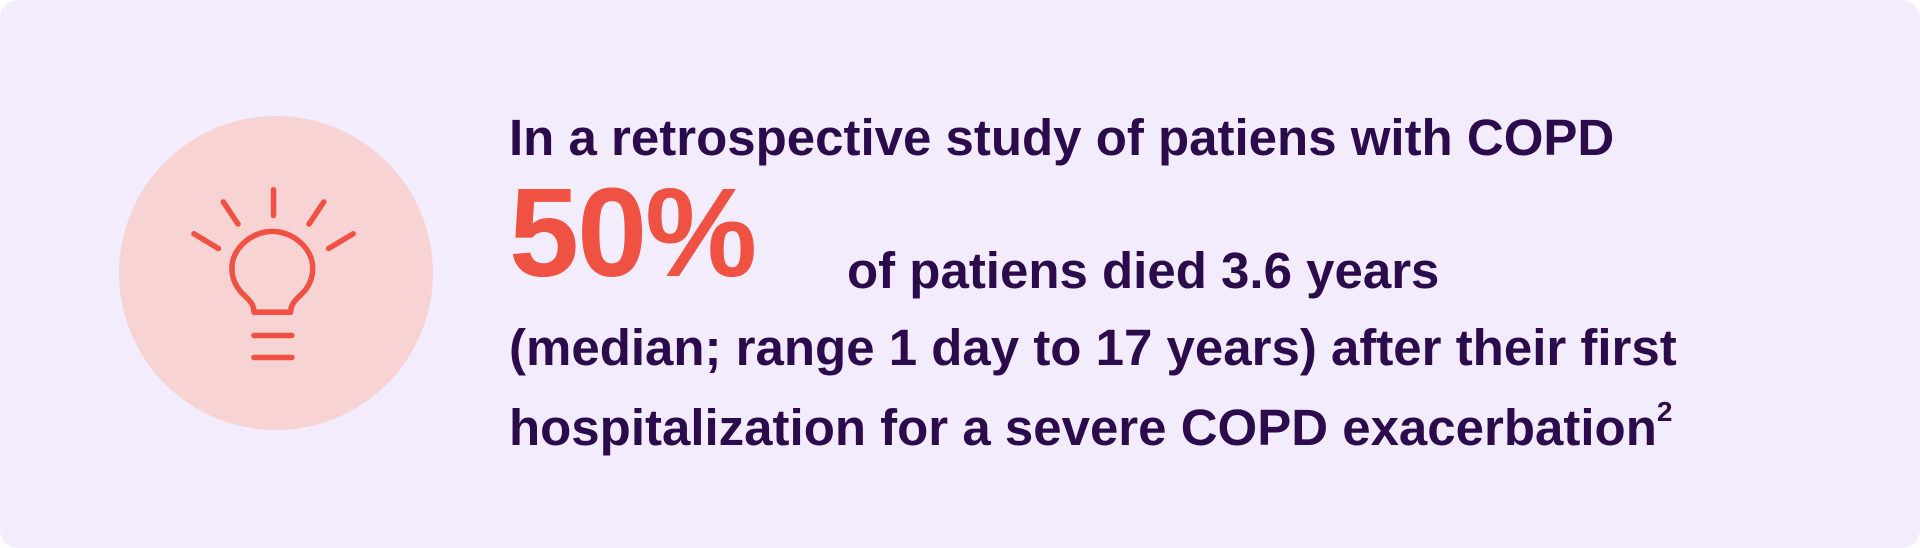 The height and width of the screenshot is (548, 1920). Describe the element at coordinates (1143, 270) in the screenshot. I see `stat-text: of patiens died 3.6 years` at that location.